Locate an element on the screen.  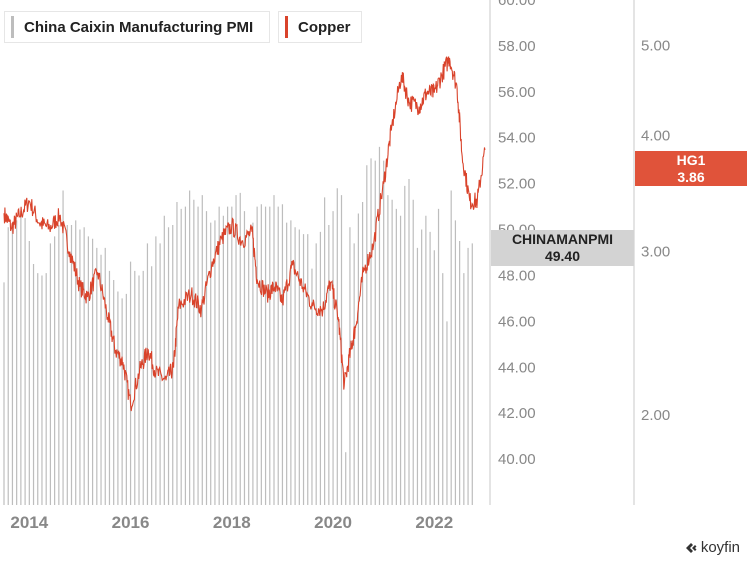
legend-copper-swatch is located at coordinates (286, 27).